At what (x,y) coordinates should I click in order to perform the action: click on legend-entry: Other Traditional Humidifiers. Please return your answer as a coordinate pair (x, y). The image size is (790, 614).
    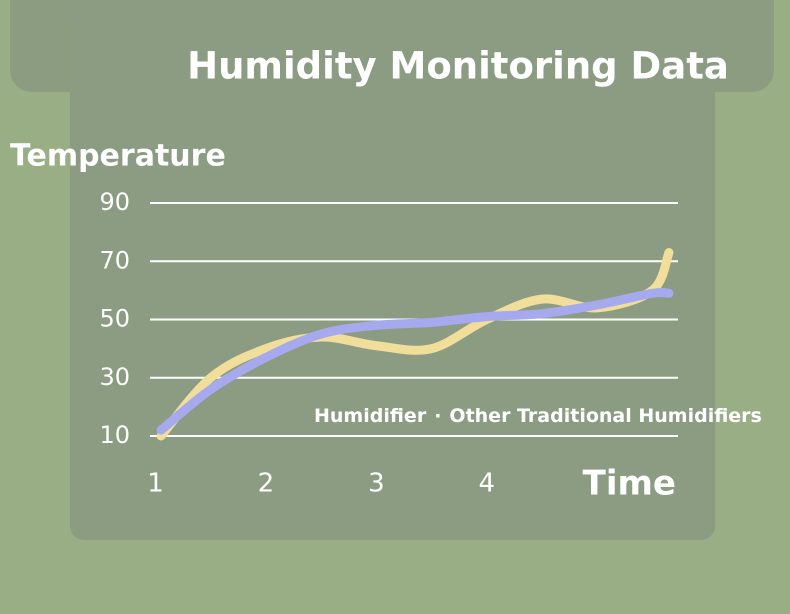
    Looking at the image, I should click on (605, 416).